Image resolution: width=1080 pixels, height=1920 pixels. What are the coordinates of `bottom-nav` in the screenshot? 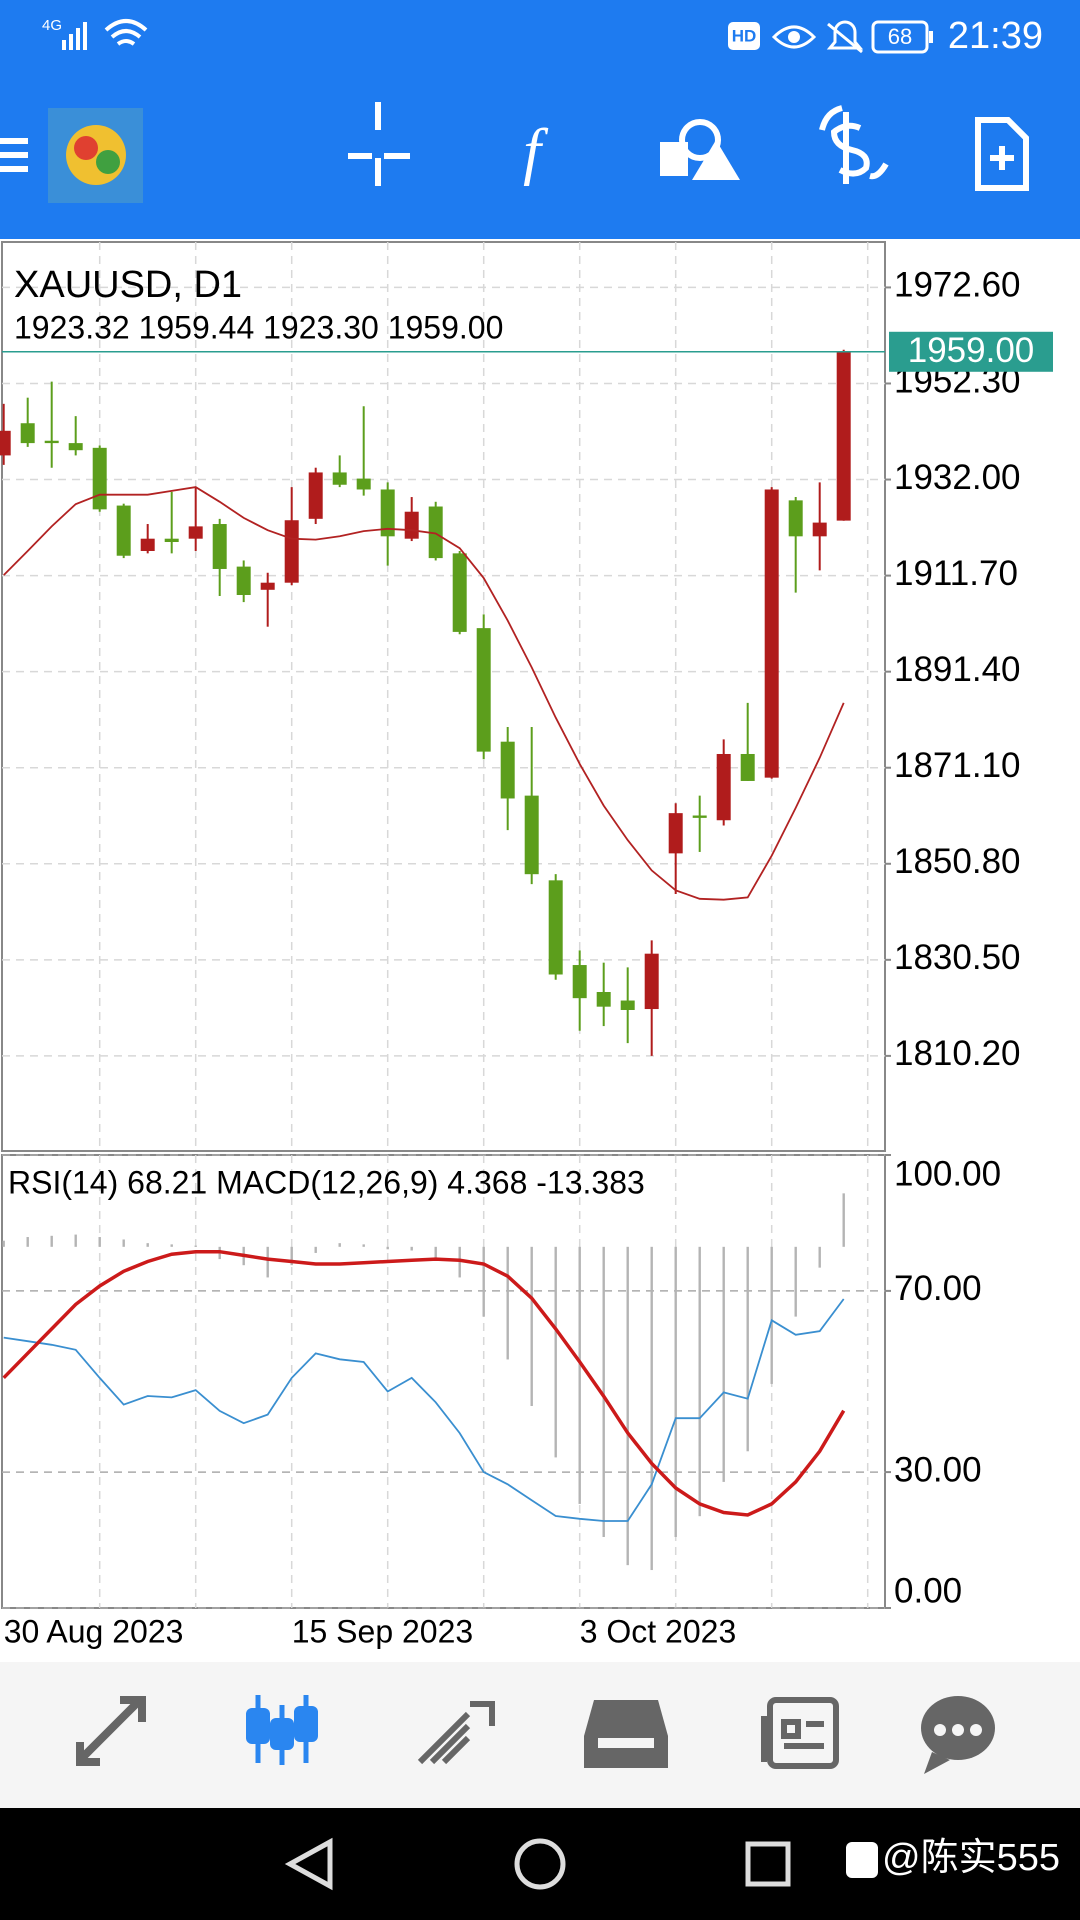 It's located at (540, 1735).